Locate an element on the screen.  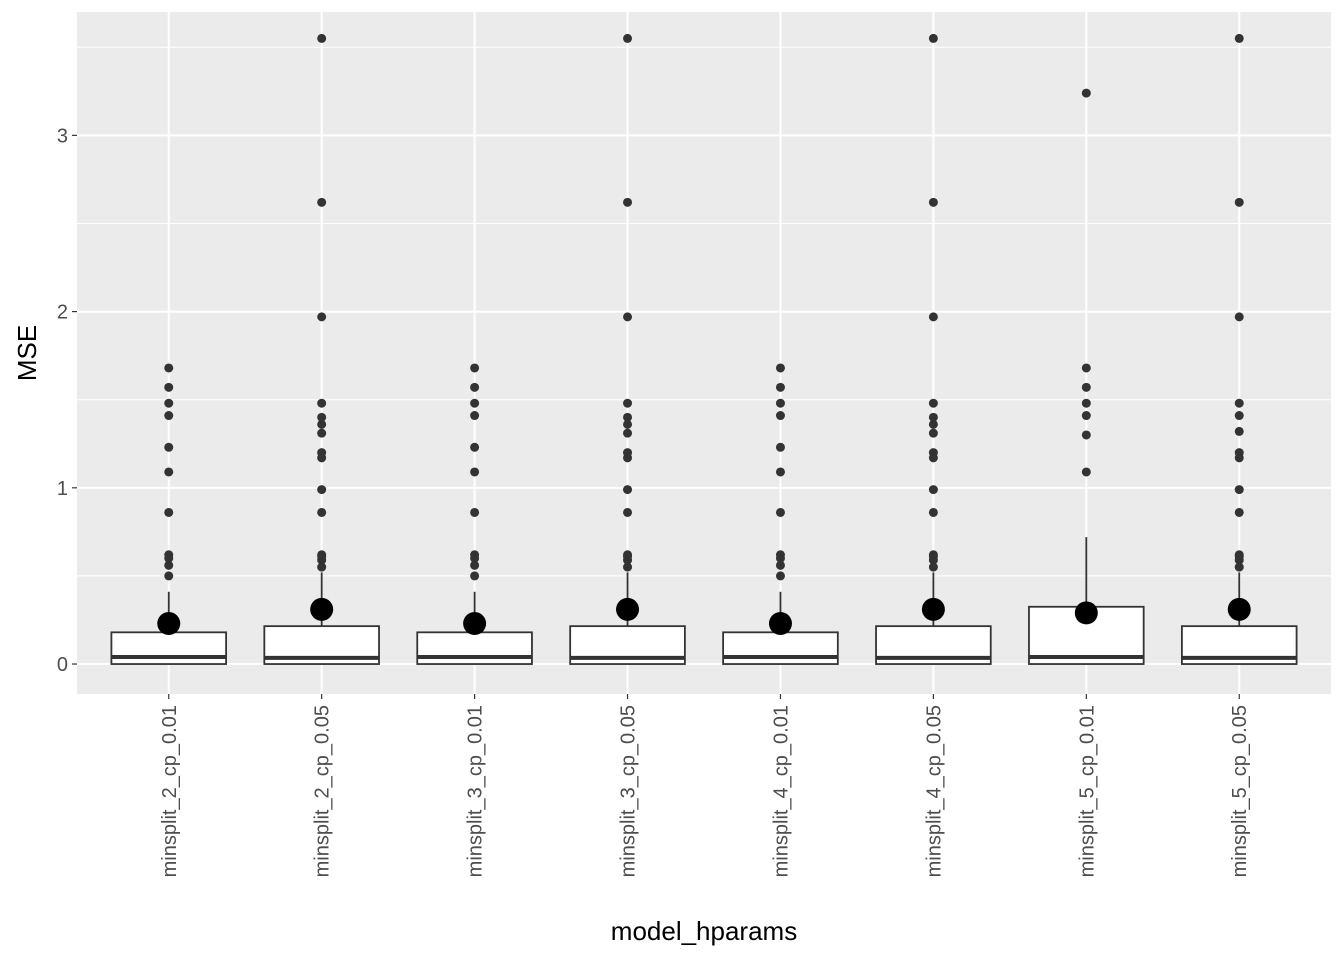
x-tick-label: minsplit_2_cp_0.01 is located at coordinates (170, 791).